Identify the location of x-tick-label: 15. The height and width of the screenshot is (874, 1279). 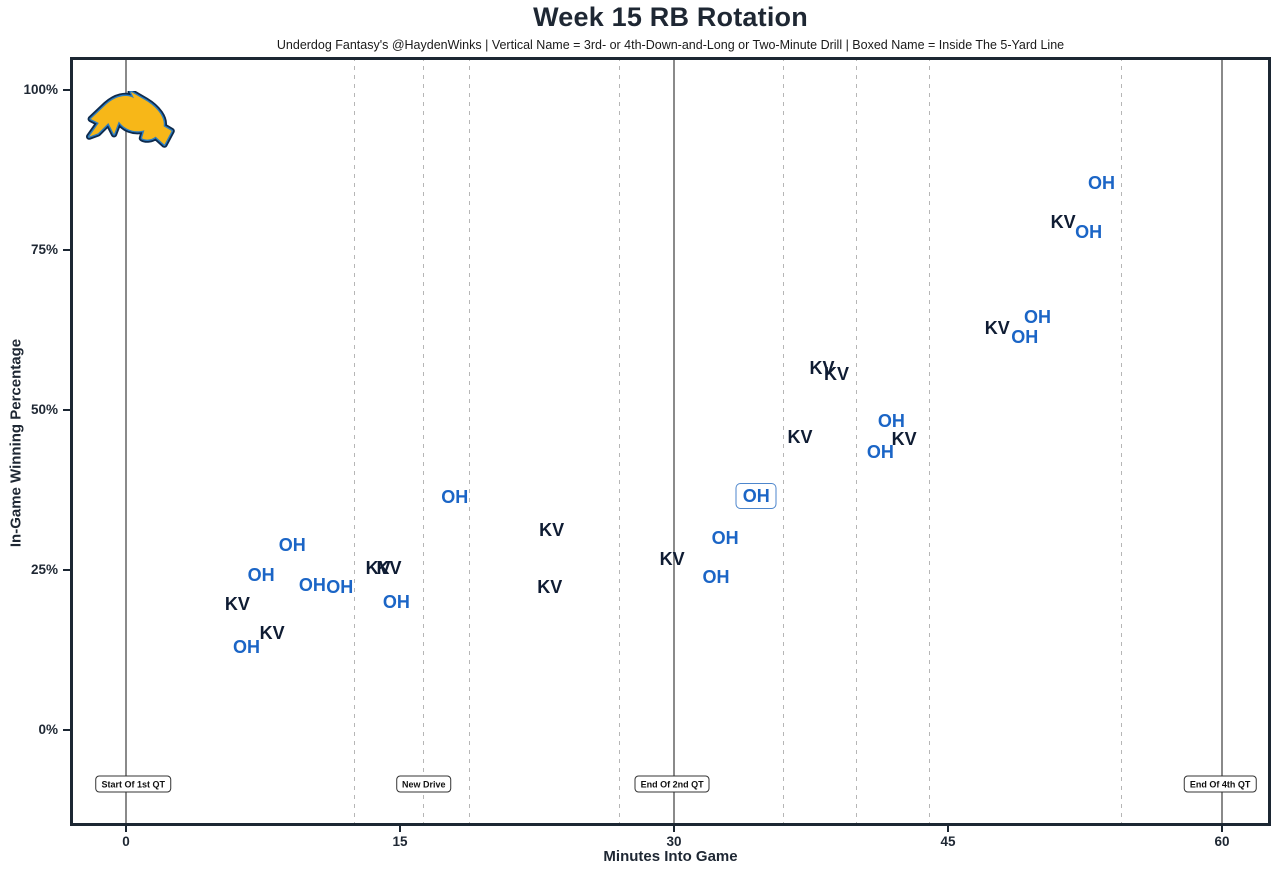
(400, 841).